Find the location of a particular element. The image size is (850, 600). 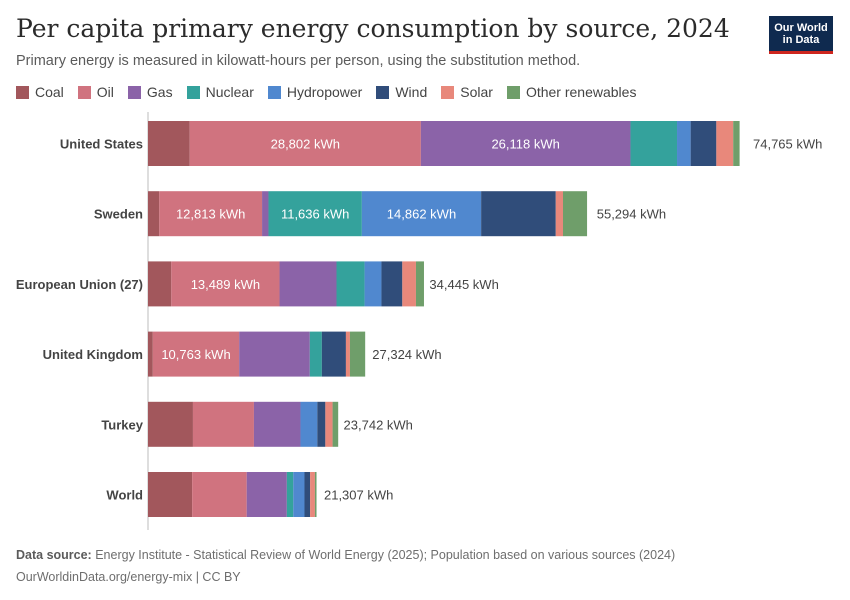

bar-segment-european-union-27-gas is located at coordinates (308, 284).